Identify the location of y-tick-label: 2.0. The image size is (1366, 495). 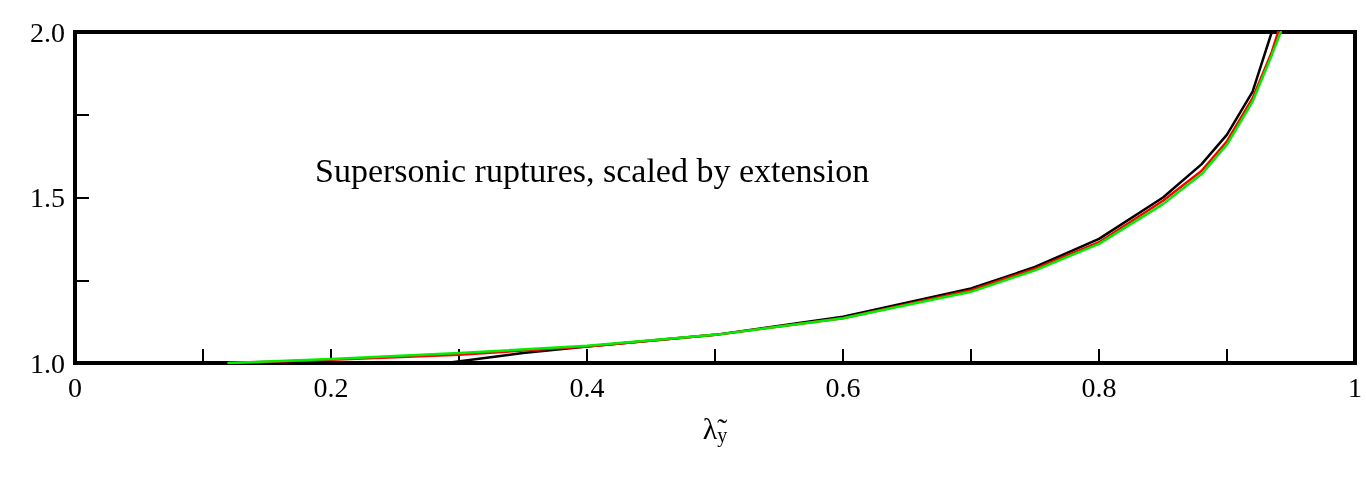
(47, 32).